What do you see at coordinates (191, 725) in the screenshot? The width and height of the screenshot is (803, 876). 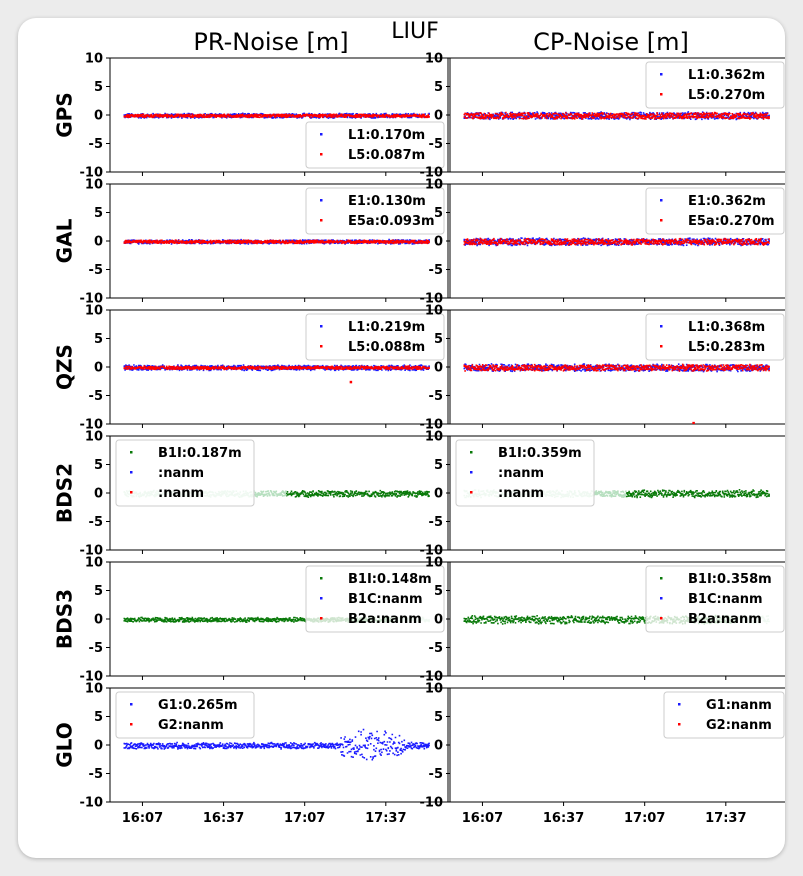 I see `legend-label: G2:nanm` at bounding box center [191, 725].